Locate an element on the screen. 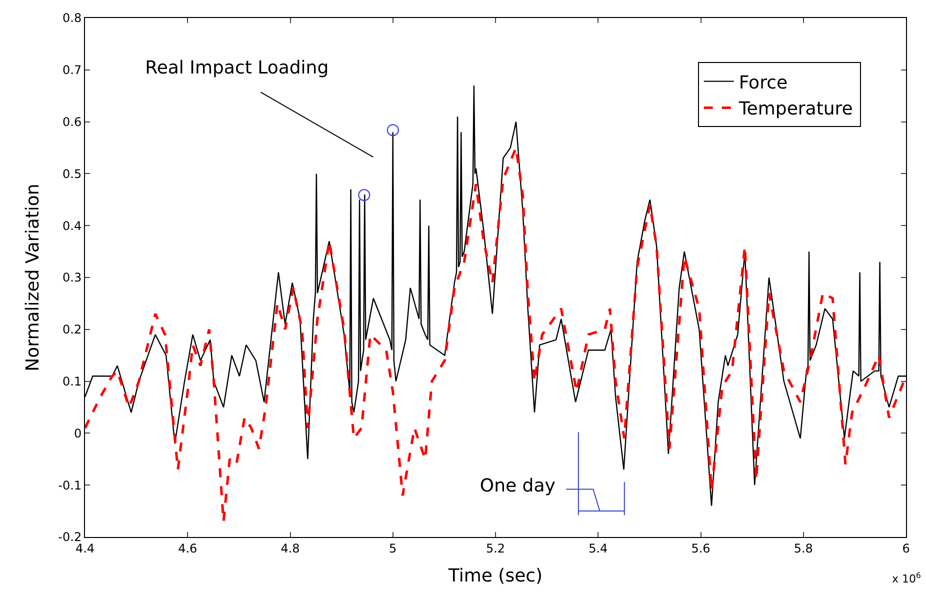  x-axis-title: Time (sec) is located at coordinates (495, 576).